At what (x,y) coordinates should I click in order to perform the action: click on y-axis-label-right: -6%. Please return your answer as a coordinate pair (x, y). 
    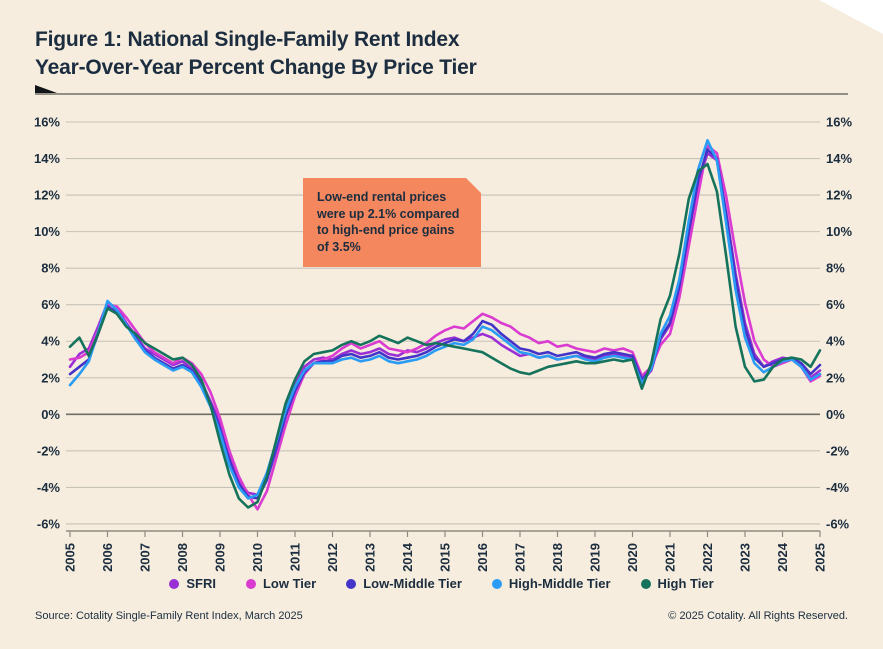
    Looking at the image, I should click on (838, 523).